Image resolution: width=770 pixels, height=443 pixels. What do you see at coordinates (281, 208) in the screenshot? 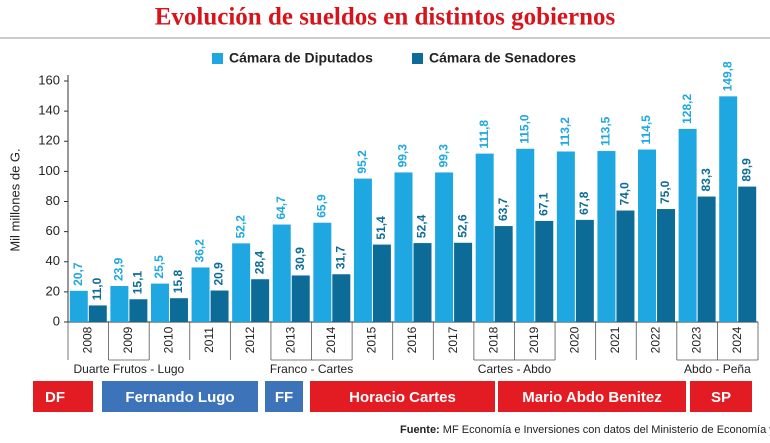
I see `value-label: 64,7` at bounding box center [281, 208].